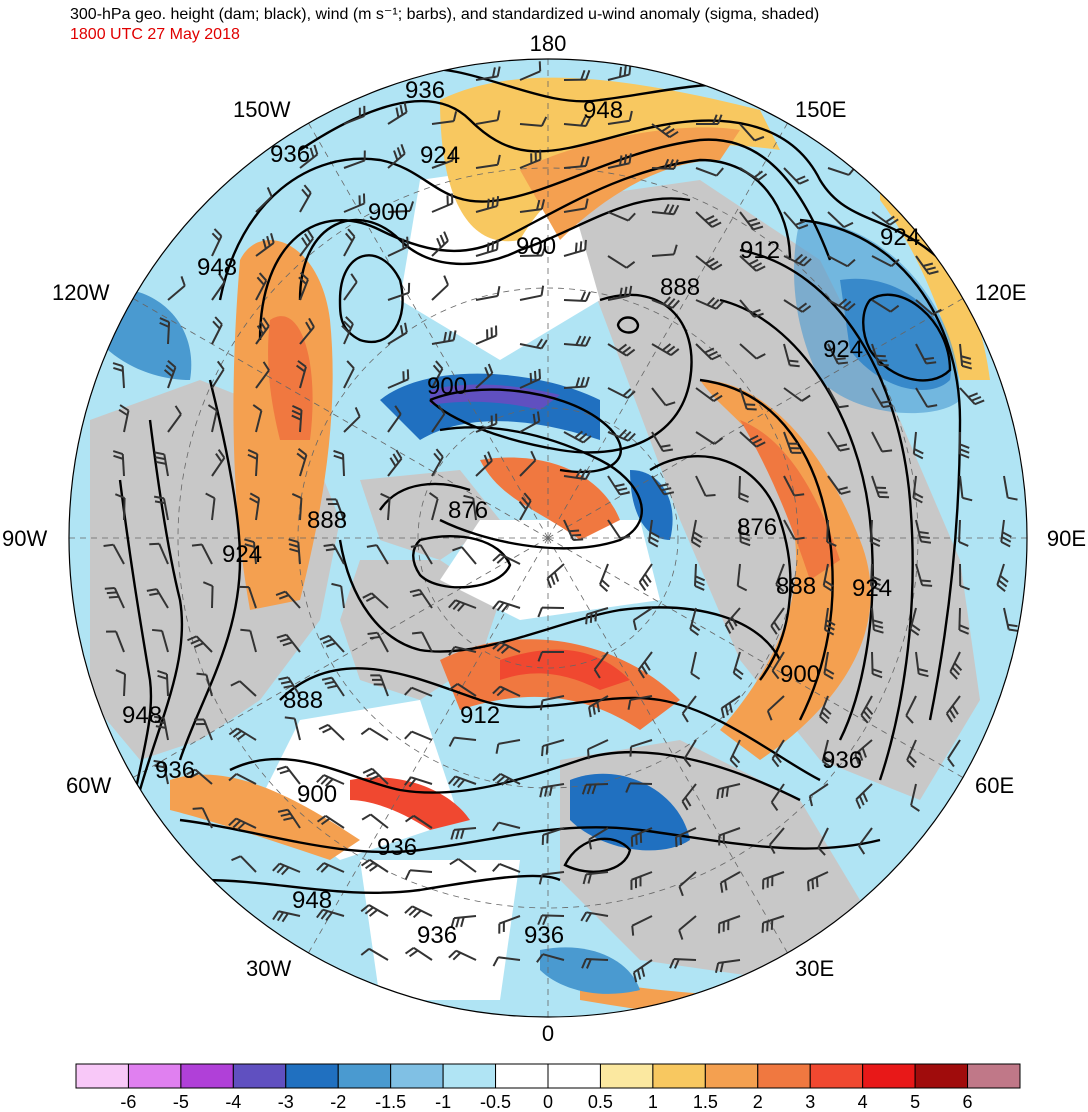  Describe the element at coordinates (495, 1102) in the screenshot. I see `colorbar-tick-label: -0.5` at that location.